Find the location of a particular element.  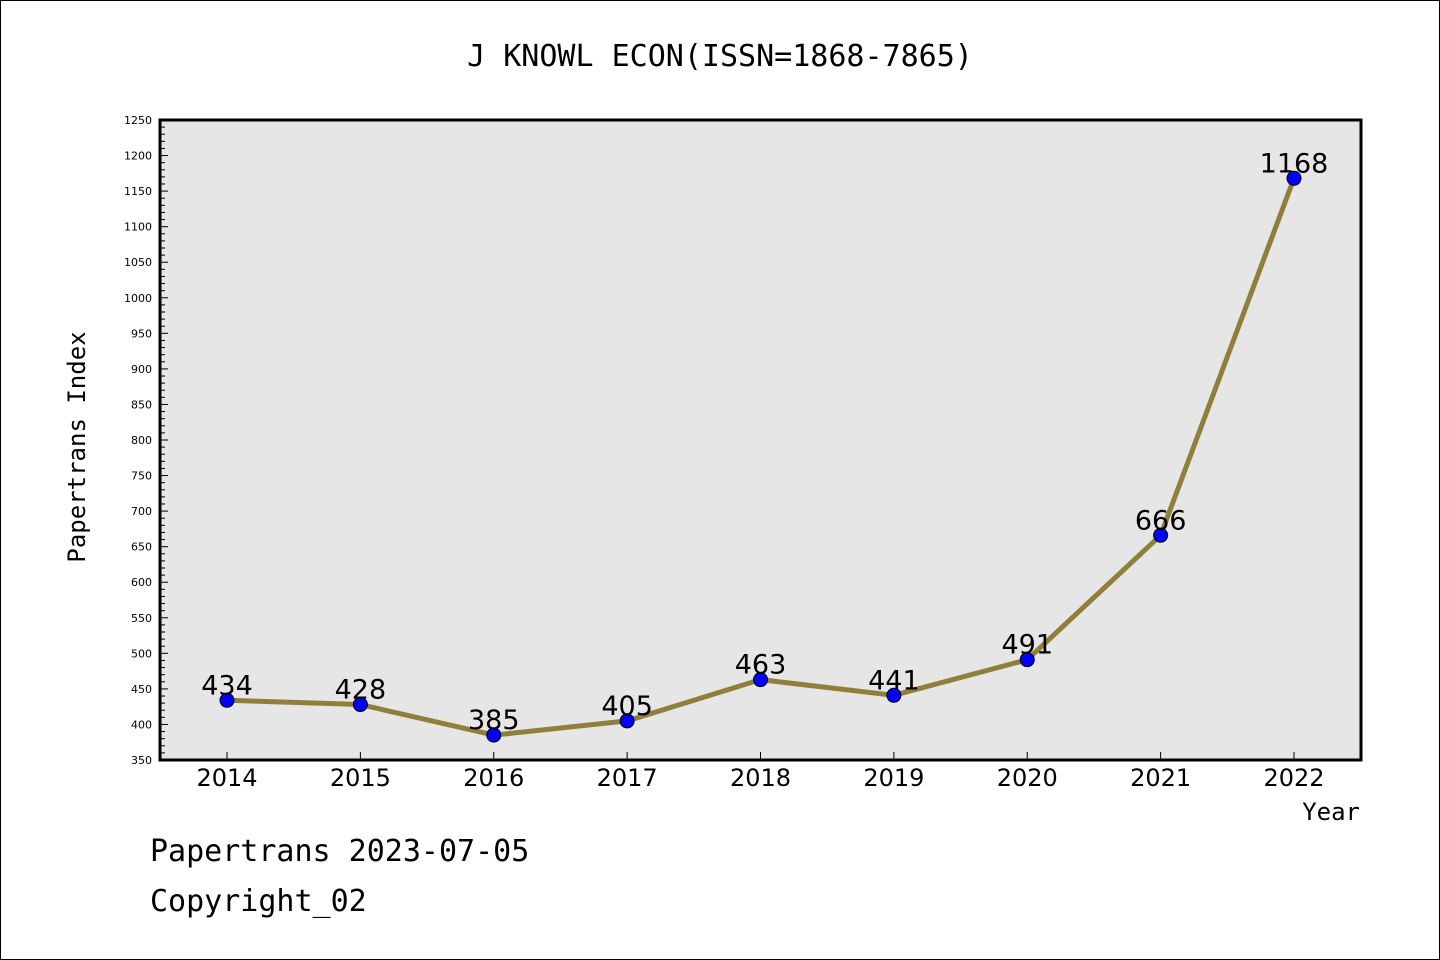

footer-date: Papertrans 2023-07-05 is located at coordinates (340, 851).